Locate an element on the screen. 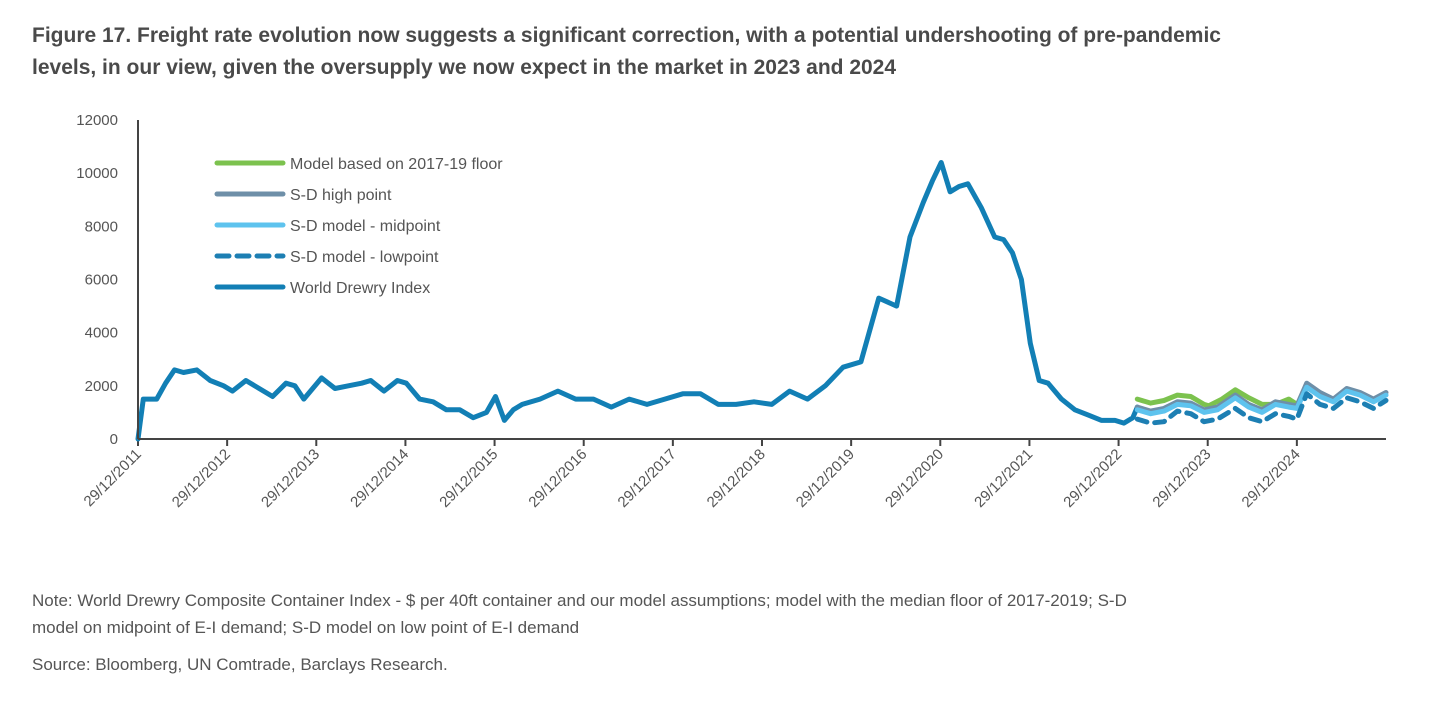 The width and height of the screenshot is (1430, 708). x-tick-label: 29/12/2013 is located at coordinates (290, 478).